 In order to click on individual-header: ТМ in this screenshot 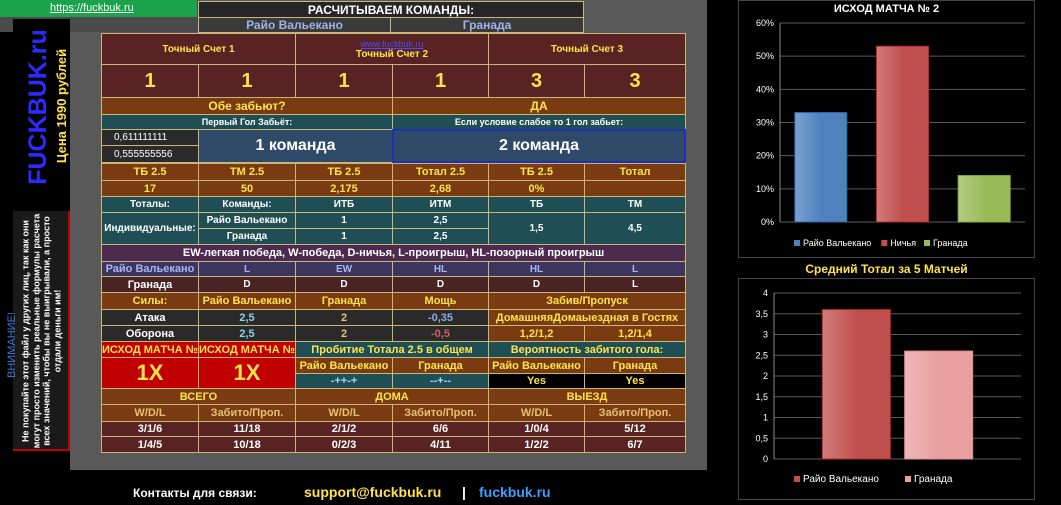, I will do `click(635, 204)`.